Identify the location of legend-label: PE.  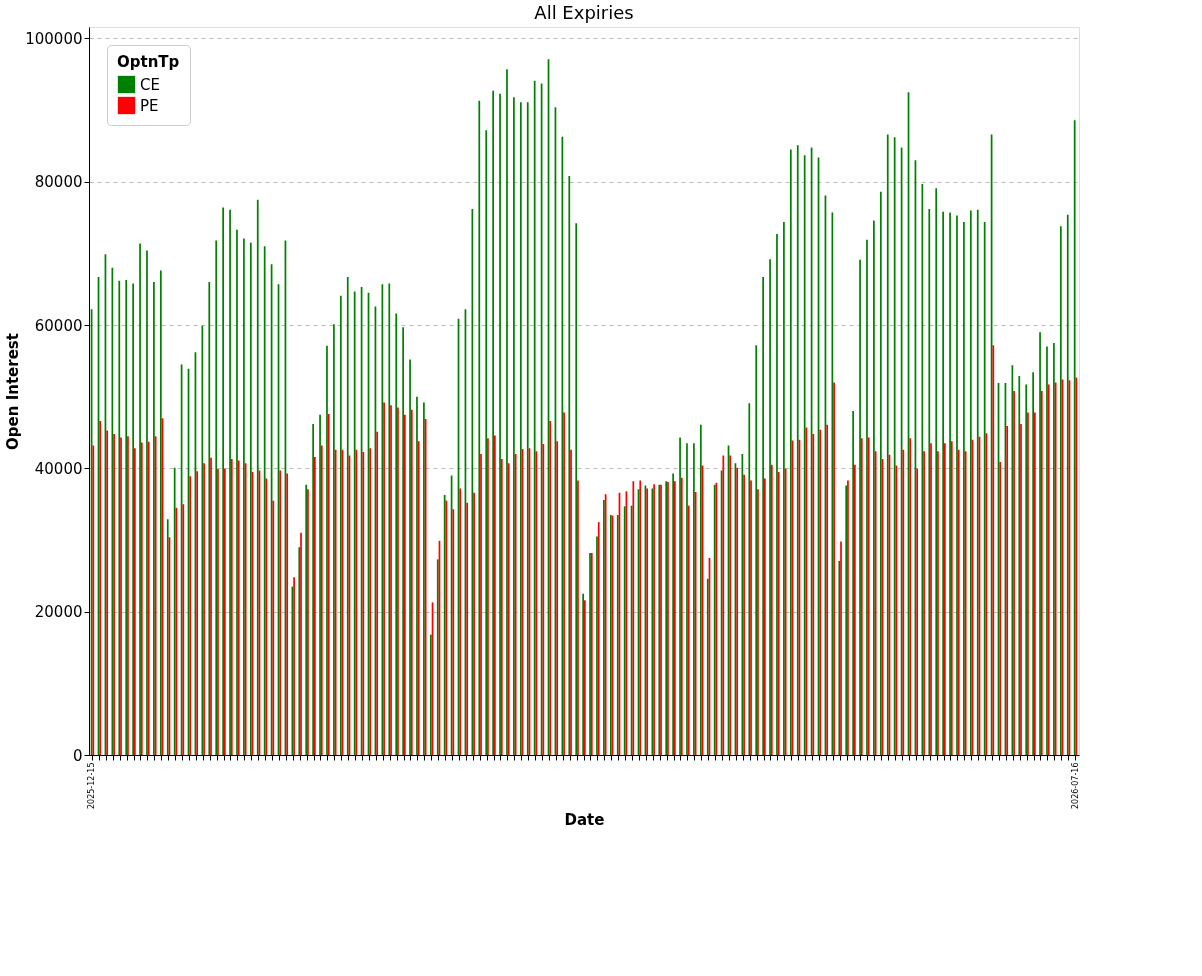
(149, 105).